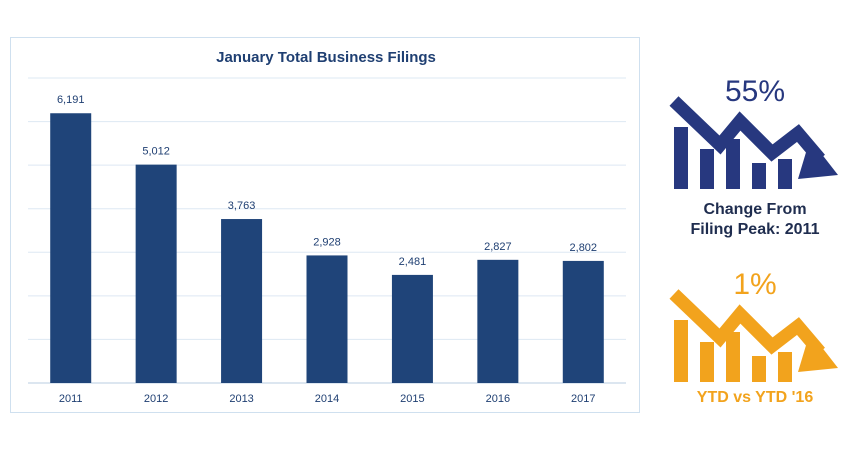  What do you see at coordinates (71, 248) in the screenshot?
I see `bar-2011` at bounding box center [71, 248].